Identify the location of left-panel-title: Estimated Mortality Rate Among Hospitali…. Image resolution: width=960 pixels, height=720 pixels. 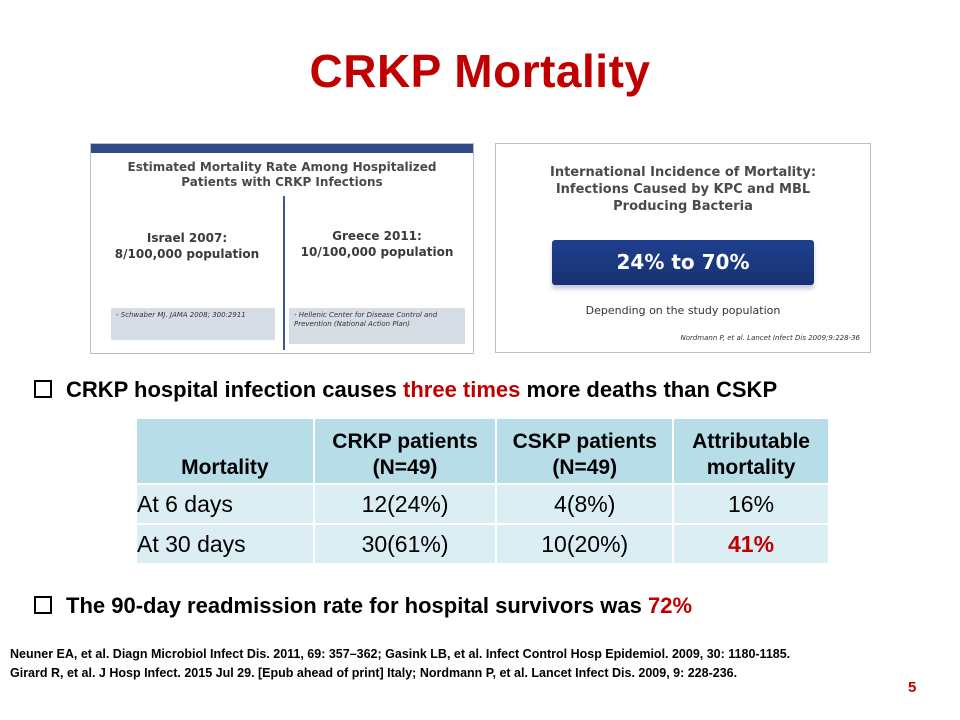
(282, 174).